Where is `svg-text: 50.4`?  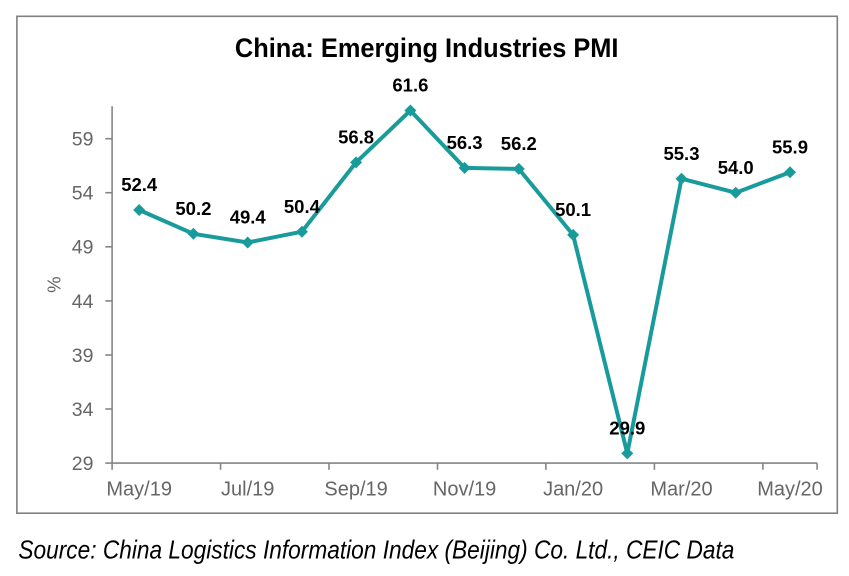
svg-text: 50.4 is located at coordinates (302, 206).